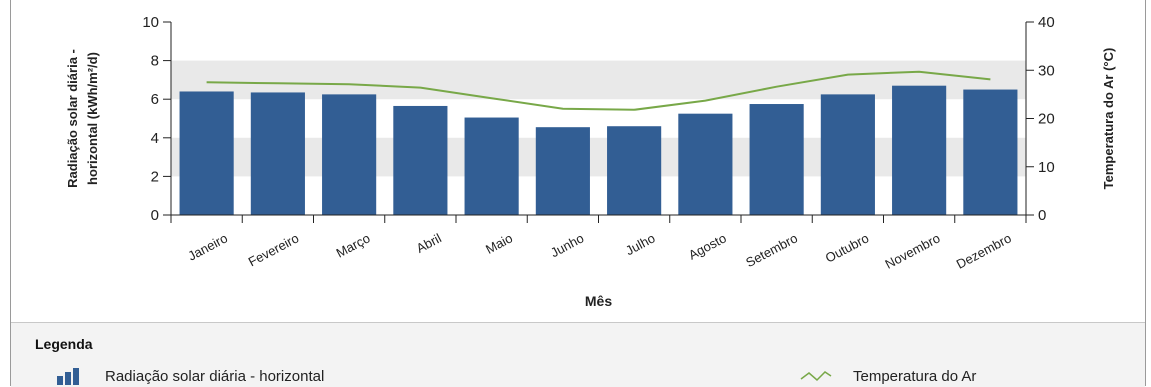 The height and width of the screenshot is (387, 1151). What do you see at coordinates (816, 376) in the screenshot?
I see `line-chart-icon` at bounding box center [816, 376].